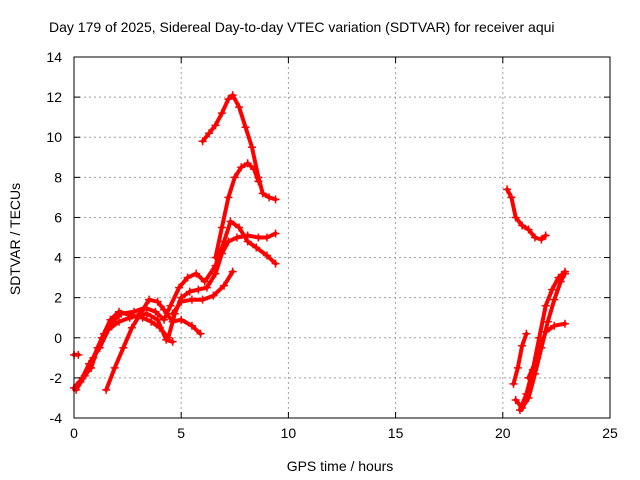  What do you see at coordinates (56, 418) in the screenshot?
I see `y-tick-label: -4` at bounding box center [56, 418].